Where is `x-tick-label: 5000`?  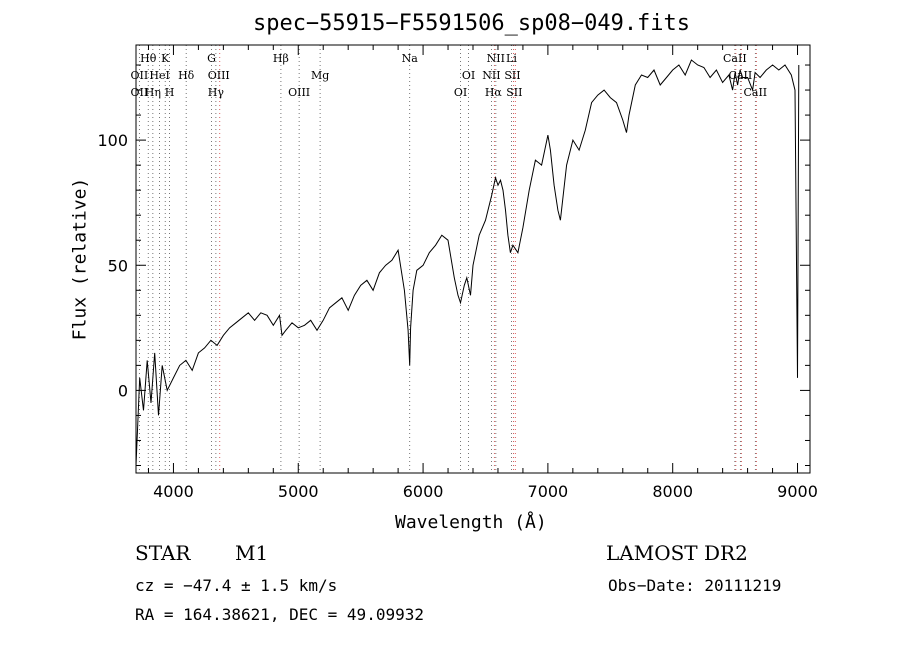 x-tick-label: 5000 is located at coordinates (298, 491).